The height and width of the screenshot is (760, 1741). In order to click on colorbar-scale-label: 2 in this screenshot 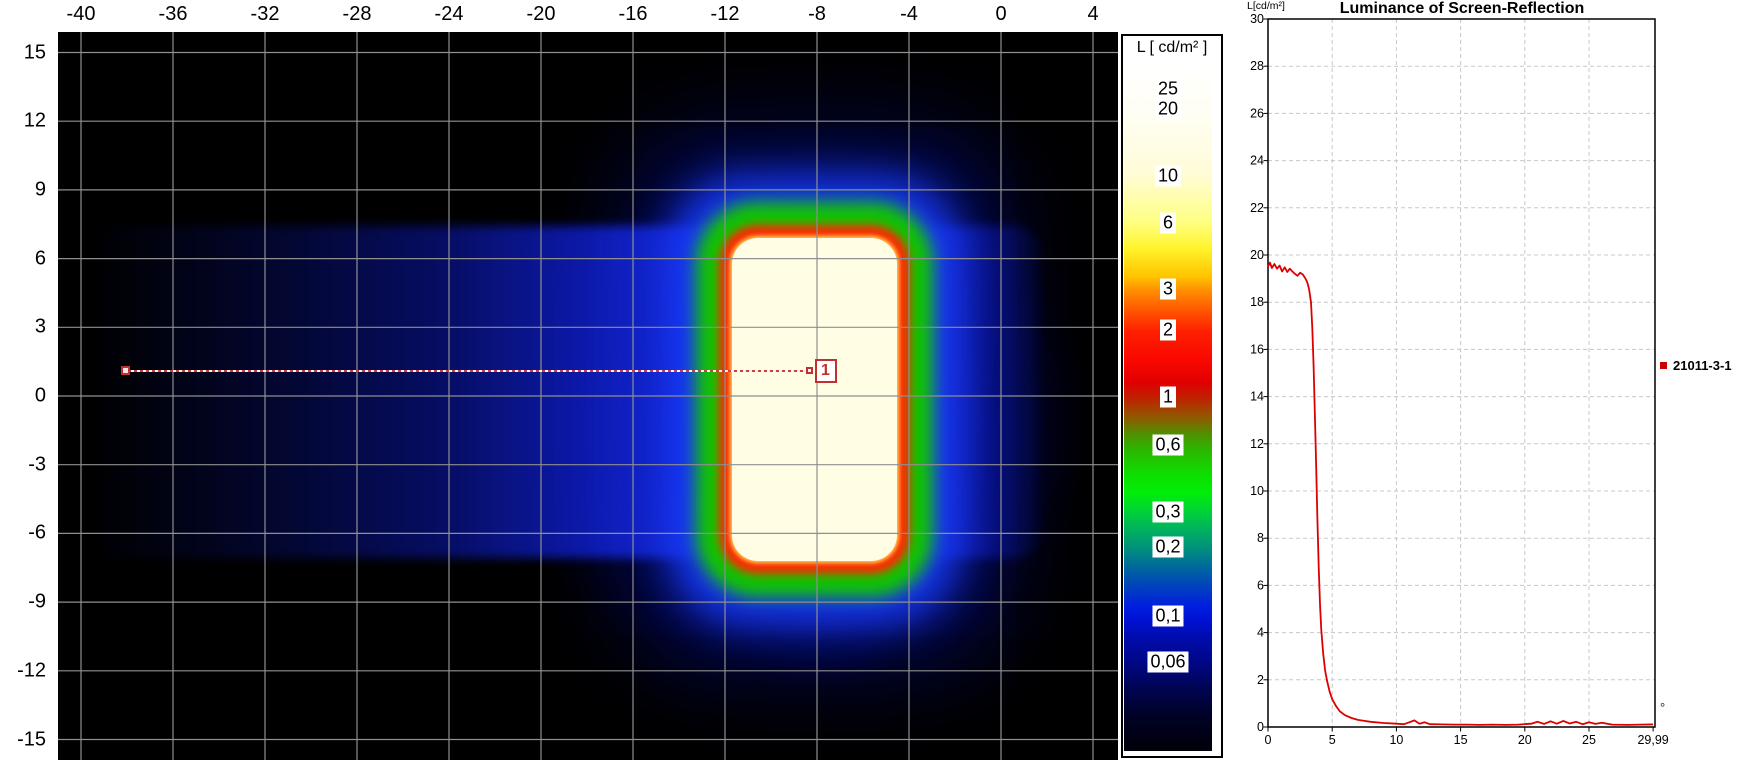, I will do `click(1168, 330)`.